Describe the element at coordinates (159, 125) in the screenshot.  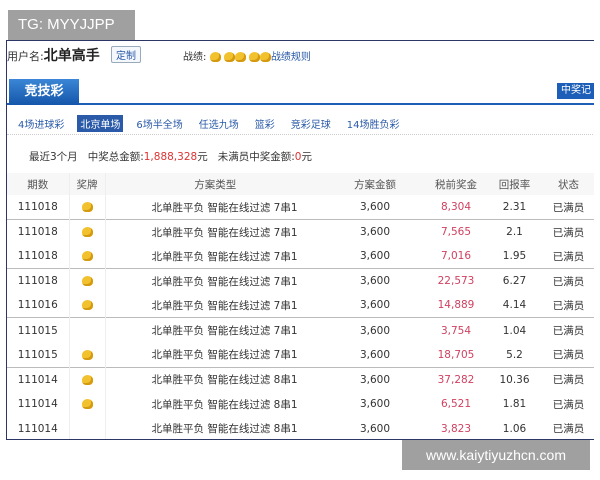
I see `subtab: 6场半全场` at that location.